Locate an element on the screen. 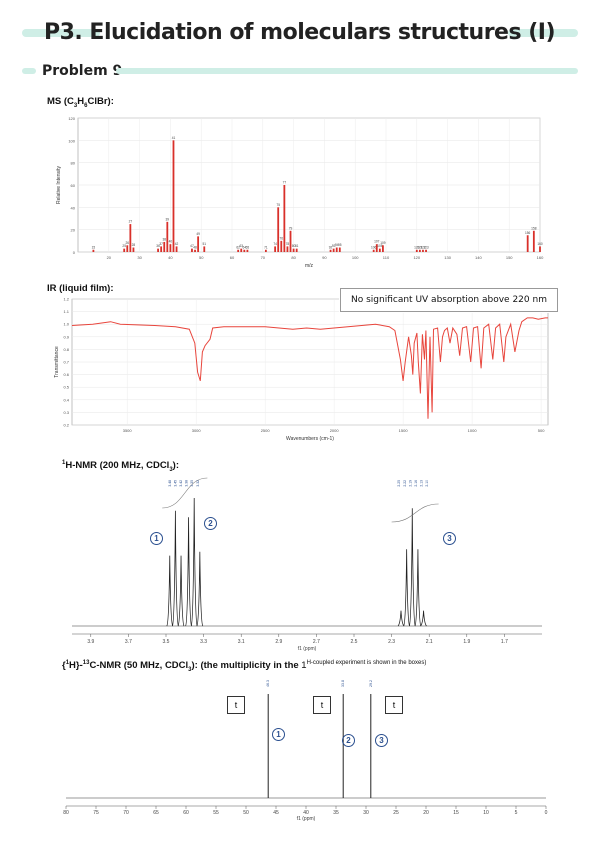  ms-peak-label: 94 is located at coordinates (337, 245).